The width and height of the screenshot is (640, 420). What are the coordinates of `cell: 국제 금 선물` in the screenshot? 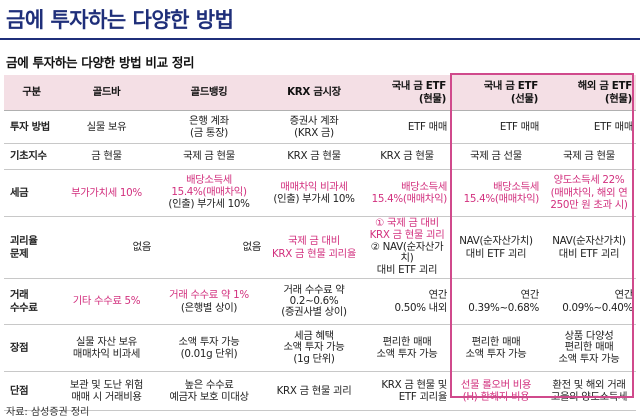 It's located at (496, 156).